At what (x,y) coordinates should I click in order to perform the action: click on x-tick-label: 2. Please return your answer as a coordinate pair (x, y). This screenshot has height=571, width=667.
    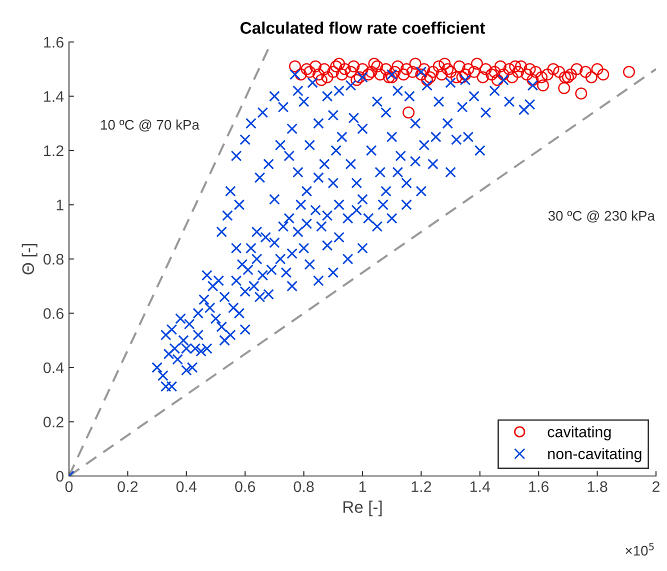
    Looking at the image, I should click on (656, 486).